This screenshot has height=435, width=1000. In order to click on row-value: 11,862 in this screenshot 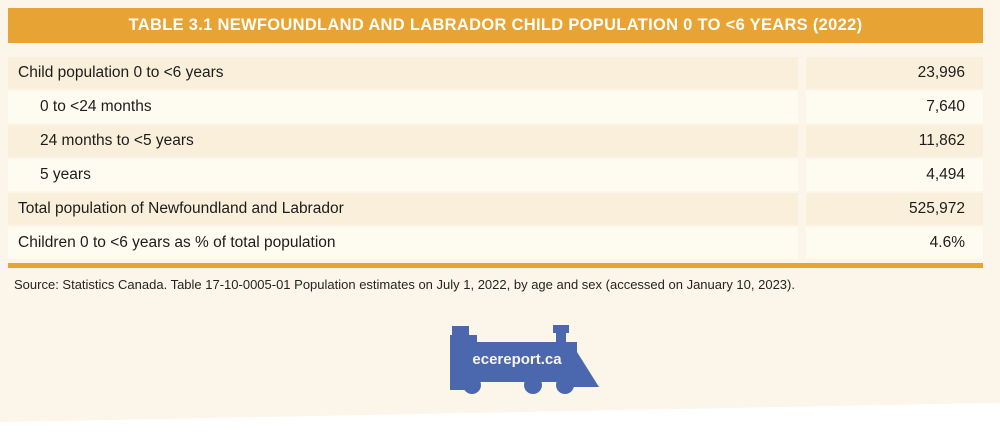, I will do `click(894, 141)`.